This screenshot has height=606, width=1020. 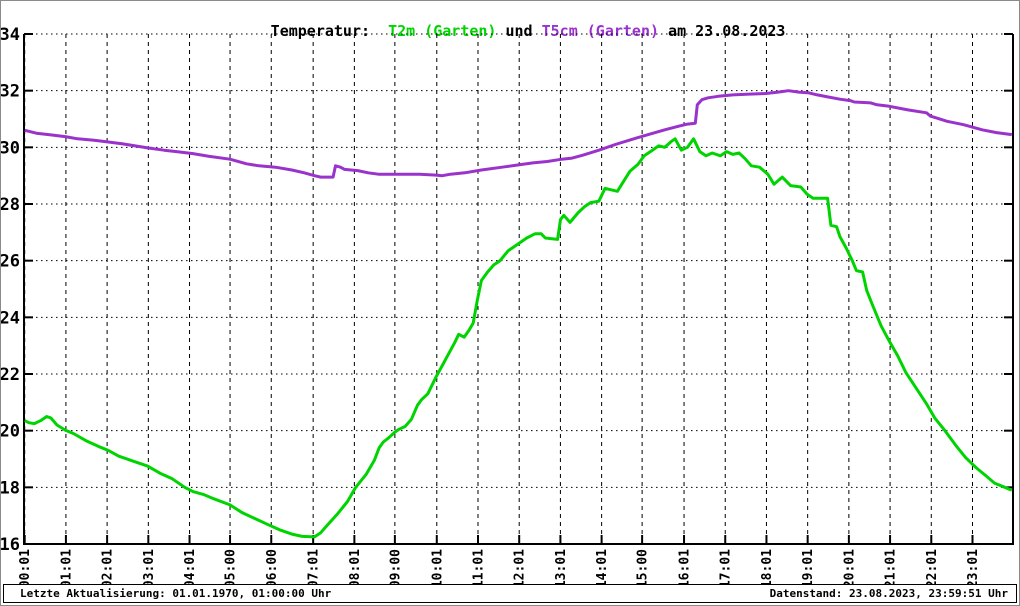 What do you see at coordinates (973, 567) in the screenshot?
I see `x-axis-label: 23:01` at bounding box center [973, 567].